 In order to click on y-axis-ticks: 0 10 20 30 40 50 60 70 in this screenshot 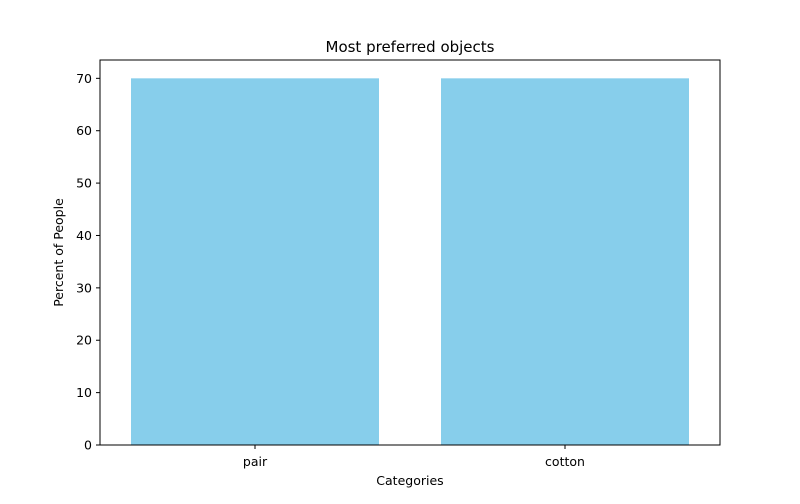, I will do `click(88, 262)`.